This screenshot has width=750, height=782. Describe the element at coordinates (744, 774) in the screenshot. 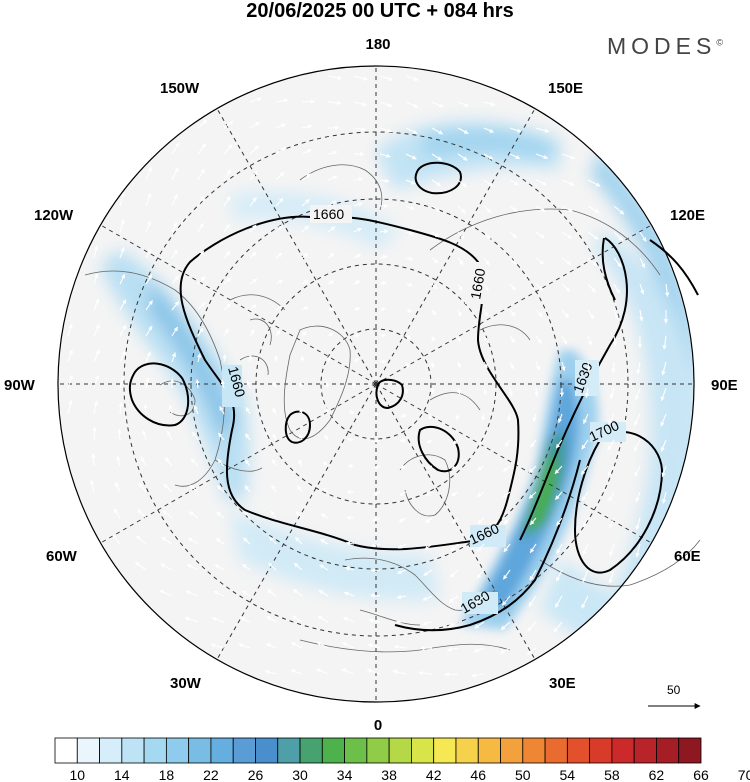

I see `colorbar-tick-label: 70` at that location.